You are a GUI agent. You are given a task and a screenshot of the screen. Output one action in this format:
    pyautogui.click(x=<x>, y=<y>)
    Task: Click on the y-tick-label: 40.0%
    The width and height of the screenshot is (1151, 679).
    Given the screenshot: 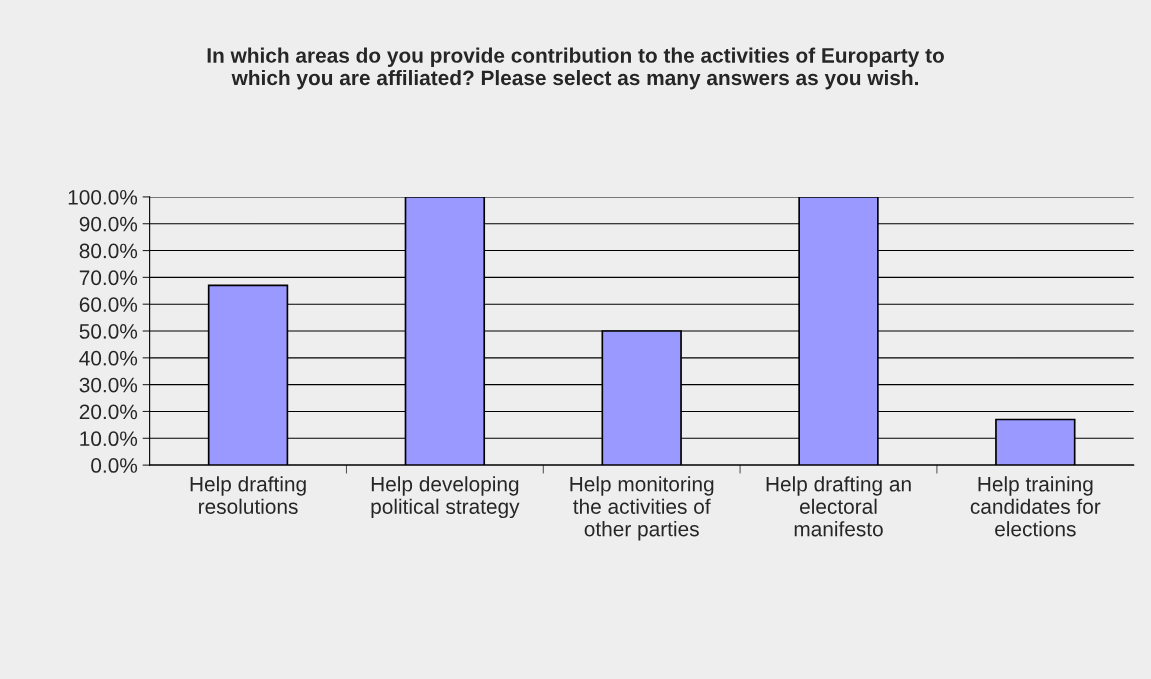 What is the action you would take?
    pyautogui.click(x=108, y=358)
    